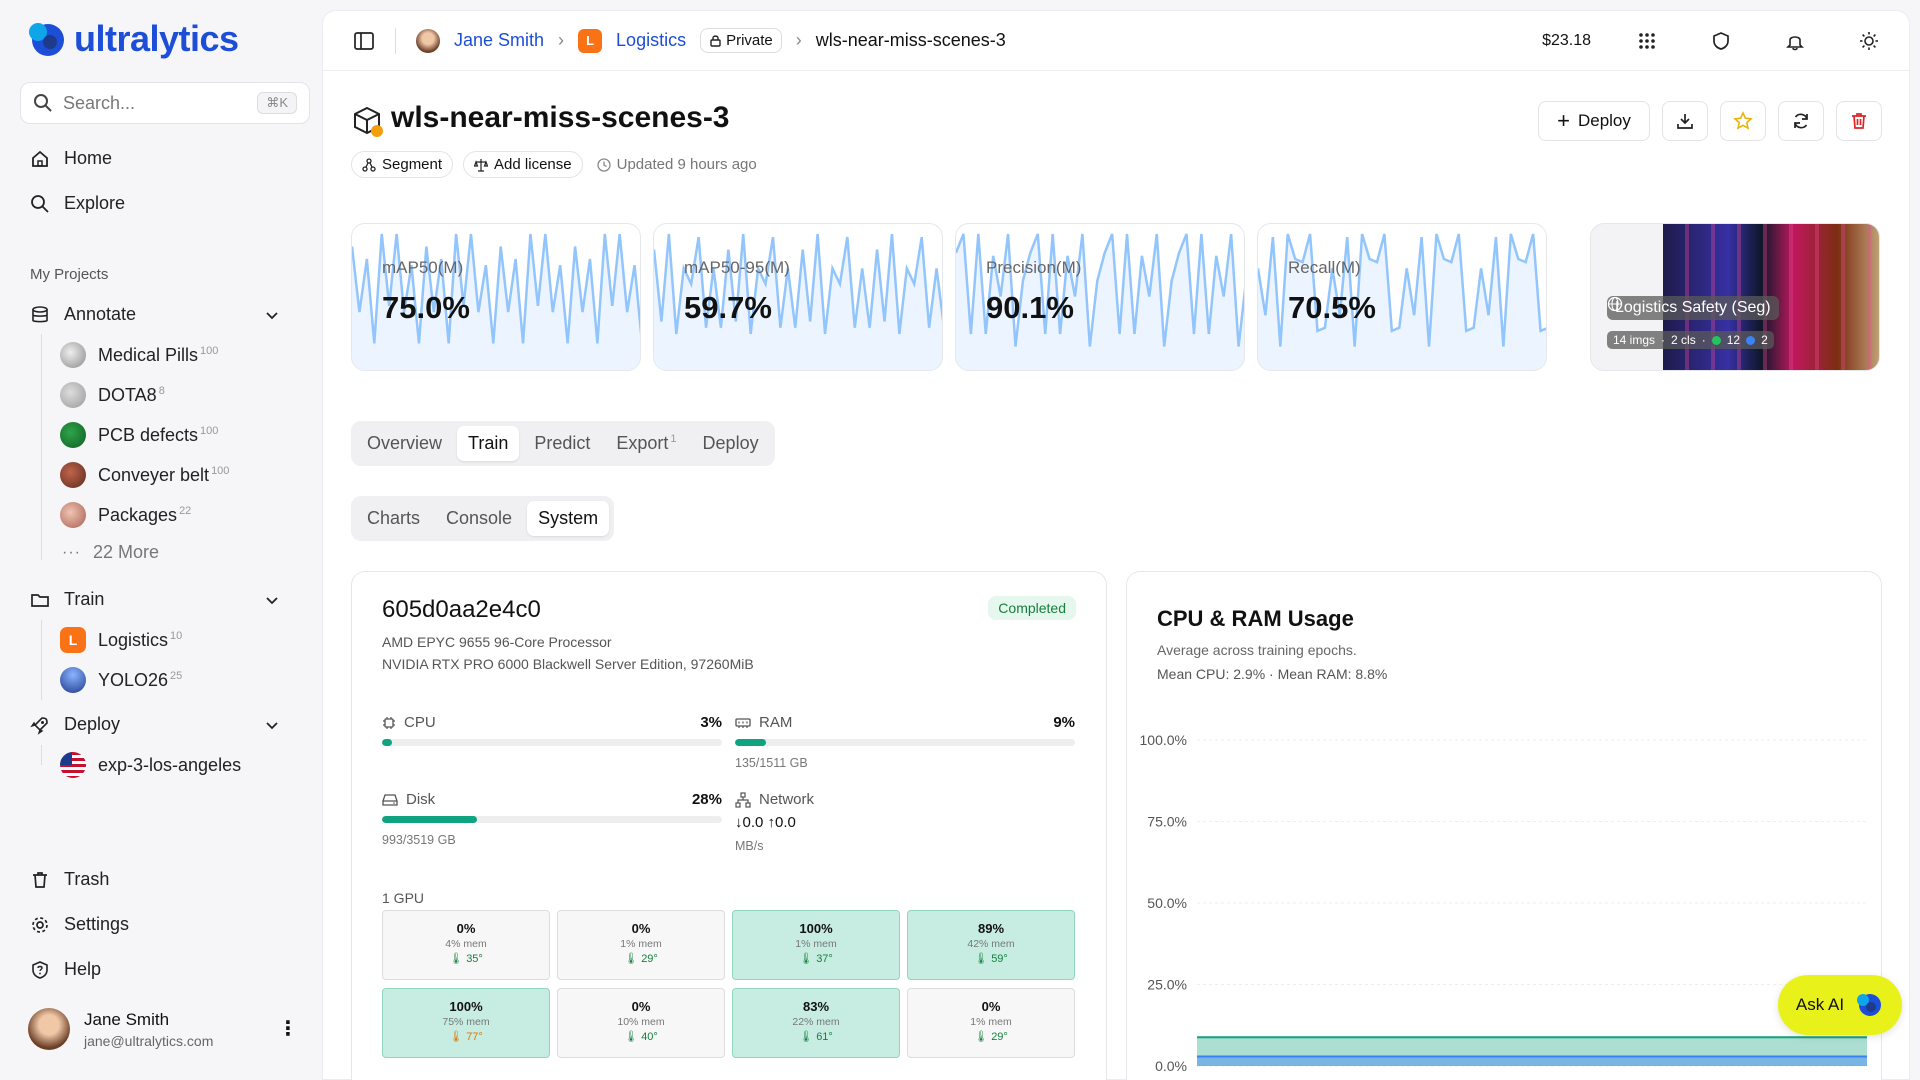  I want to click on apps-grid-icon, so click(1647, 41).